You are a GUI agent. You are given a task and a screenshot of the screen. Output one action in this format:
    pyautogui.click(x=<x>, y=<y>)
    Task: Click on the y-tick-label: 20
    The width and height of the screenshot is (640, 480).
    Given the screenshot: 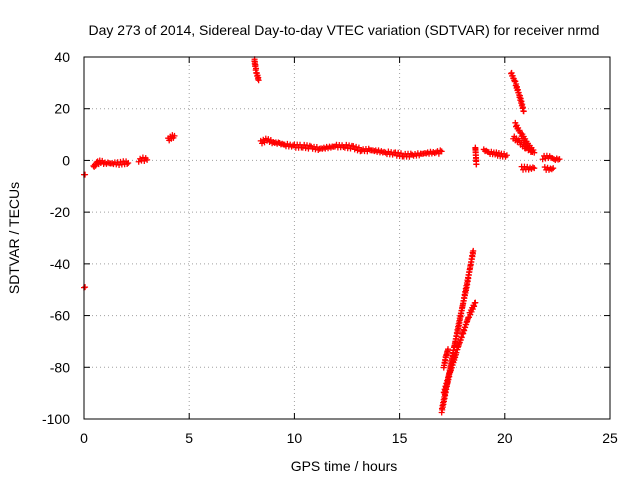 What is the action you would take?
    pyautogui.click(x=62, y=109)
    